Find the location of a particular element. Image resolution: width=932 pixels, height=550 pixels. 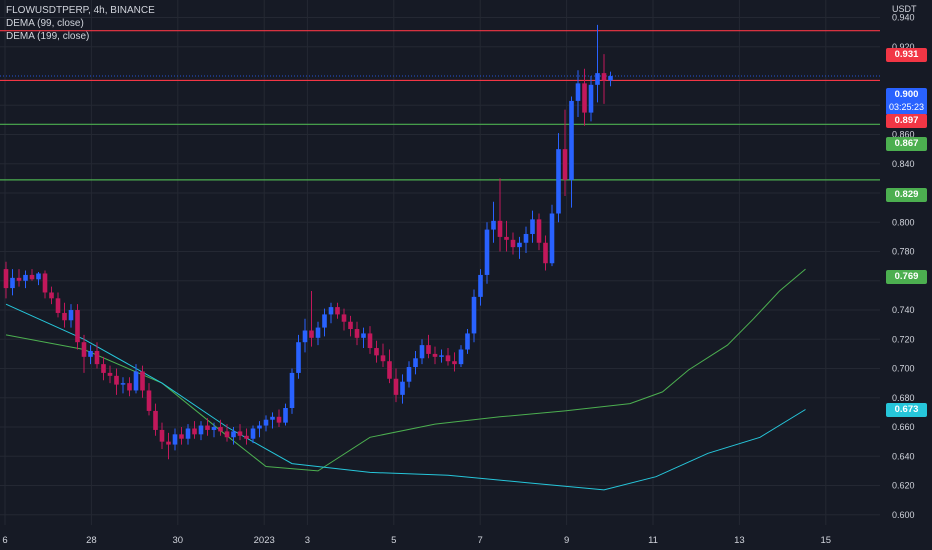

support-1-tag: 0.867 is located at coordinates (906, 144).